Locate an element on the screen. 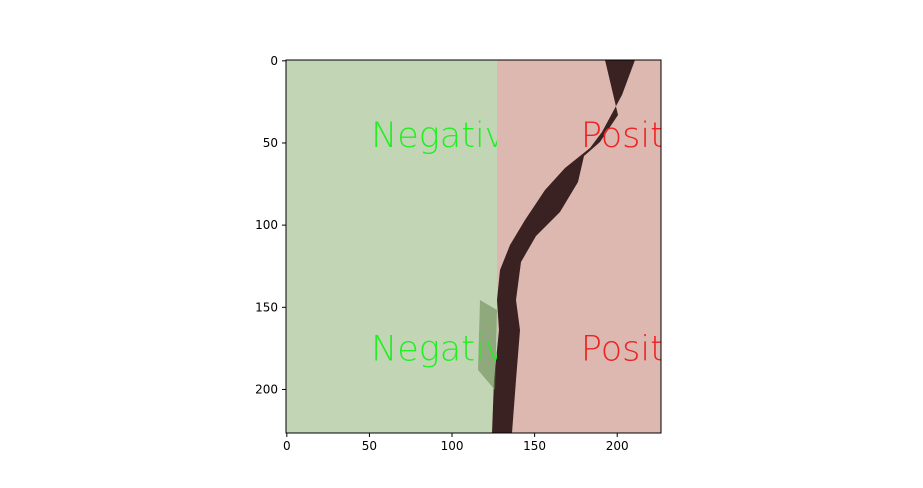  crack is located at coordinates (563, 246).